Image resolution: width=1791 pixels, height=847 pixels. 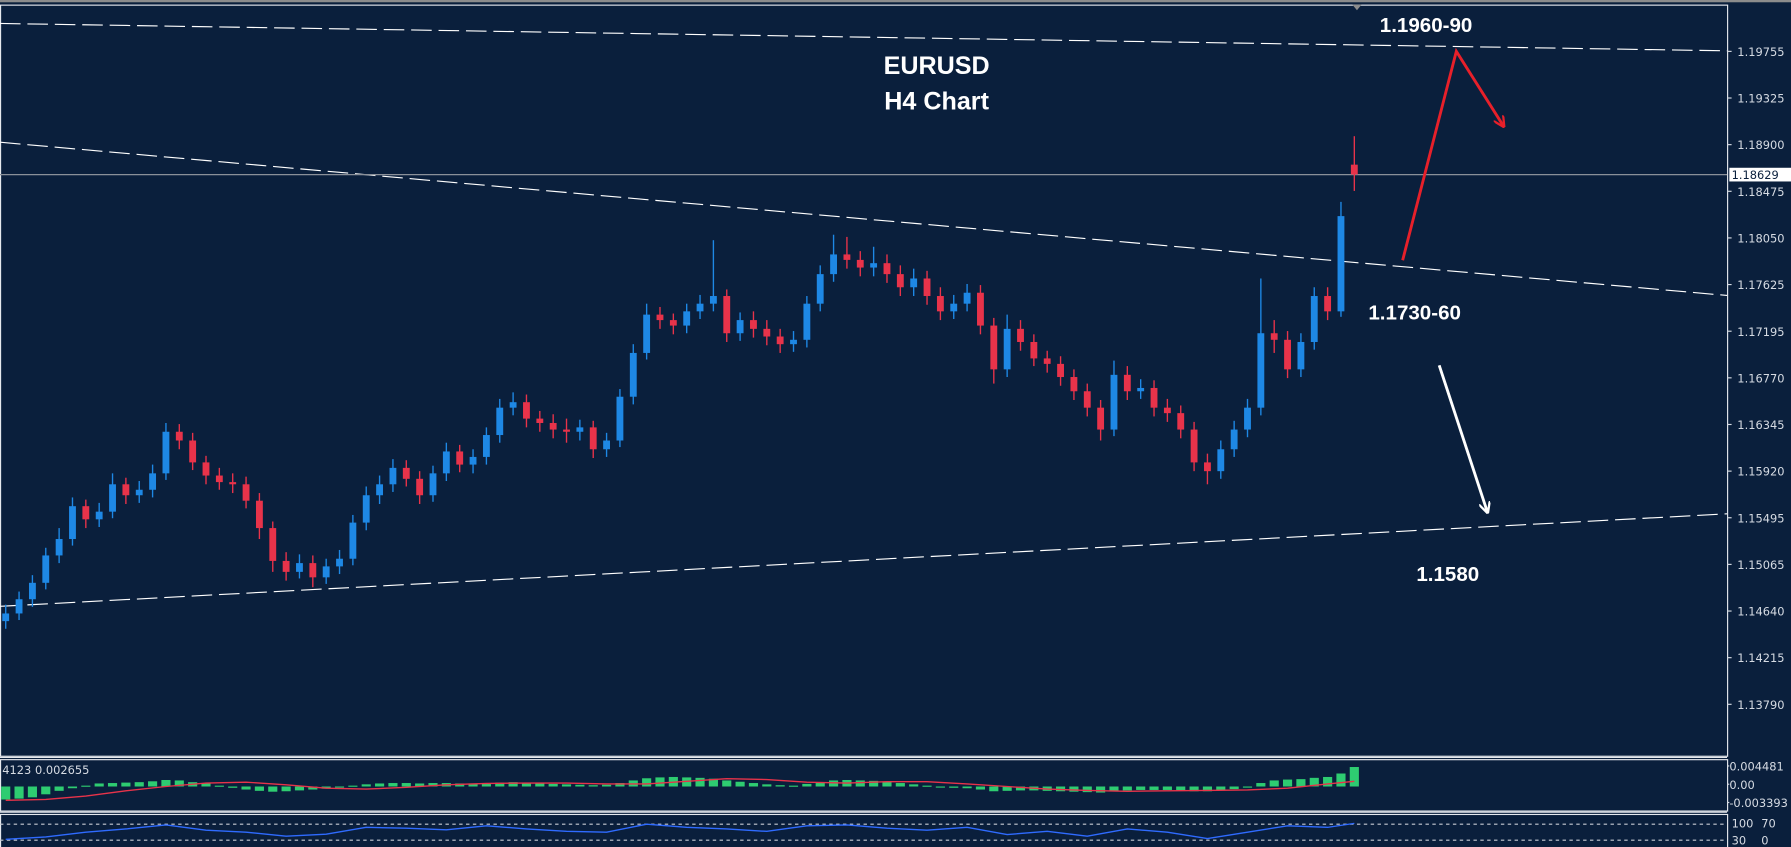 I want to click on price-tick-label: 1.13790, so click(x=1760, y=705).